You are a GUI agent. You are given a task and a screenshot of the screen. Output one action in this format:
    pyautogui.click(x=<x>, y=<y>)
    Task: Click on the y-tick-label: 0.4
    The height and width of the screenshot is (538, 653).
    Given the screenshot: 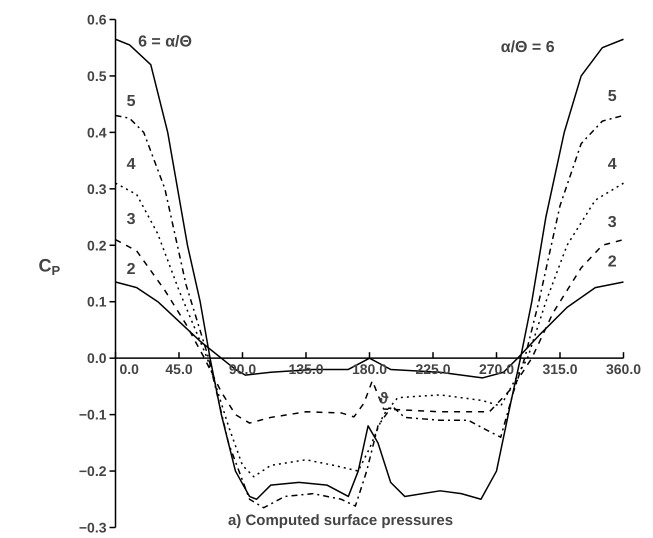 What is the action you would take?
    pyautogui.click(x=97, y=132)
    